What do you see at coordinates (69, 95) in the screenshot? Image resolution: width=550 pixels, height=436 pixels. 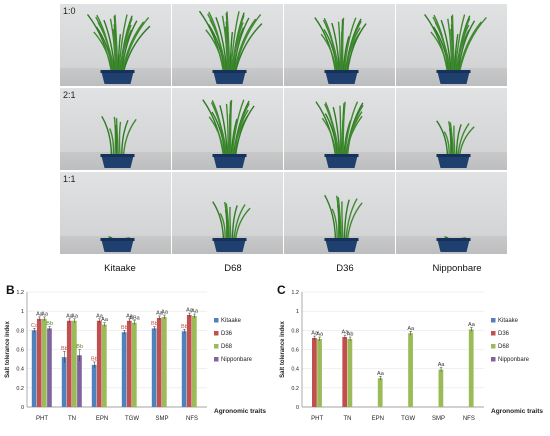 I see `salt-ratio-label: 2:1` at bounding box center [69, 95].